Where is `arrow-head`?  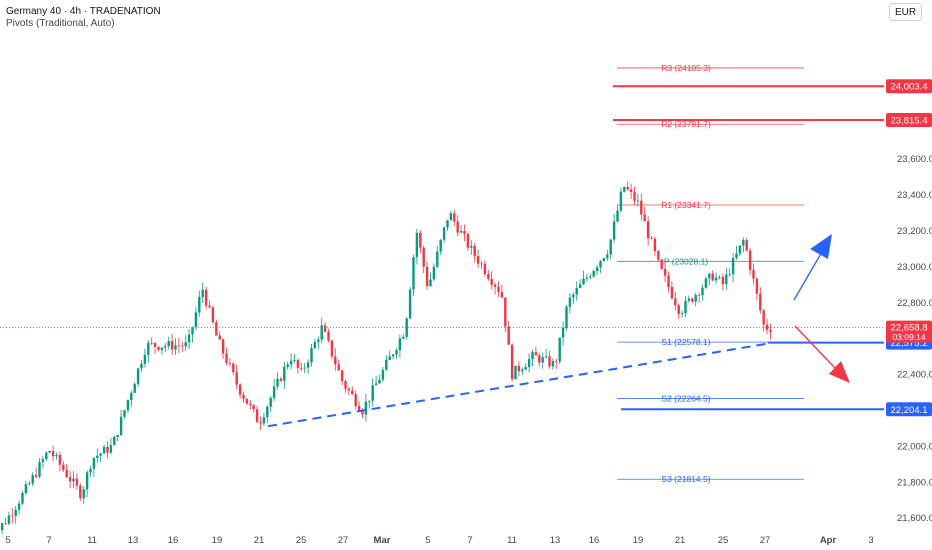 arrow-head is located at coordinates (821, 246).